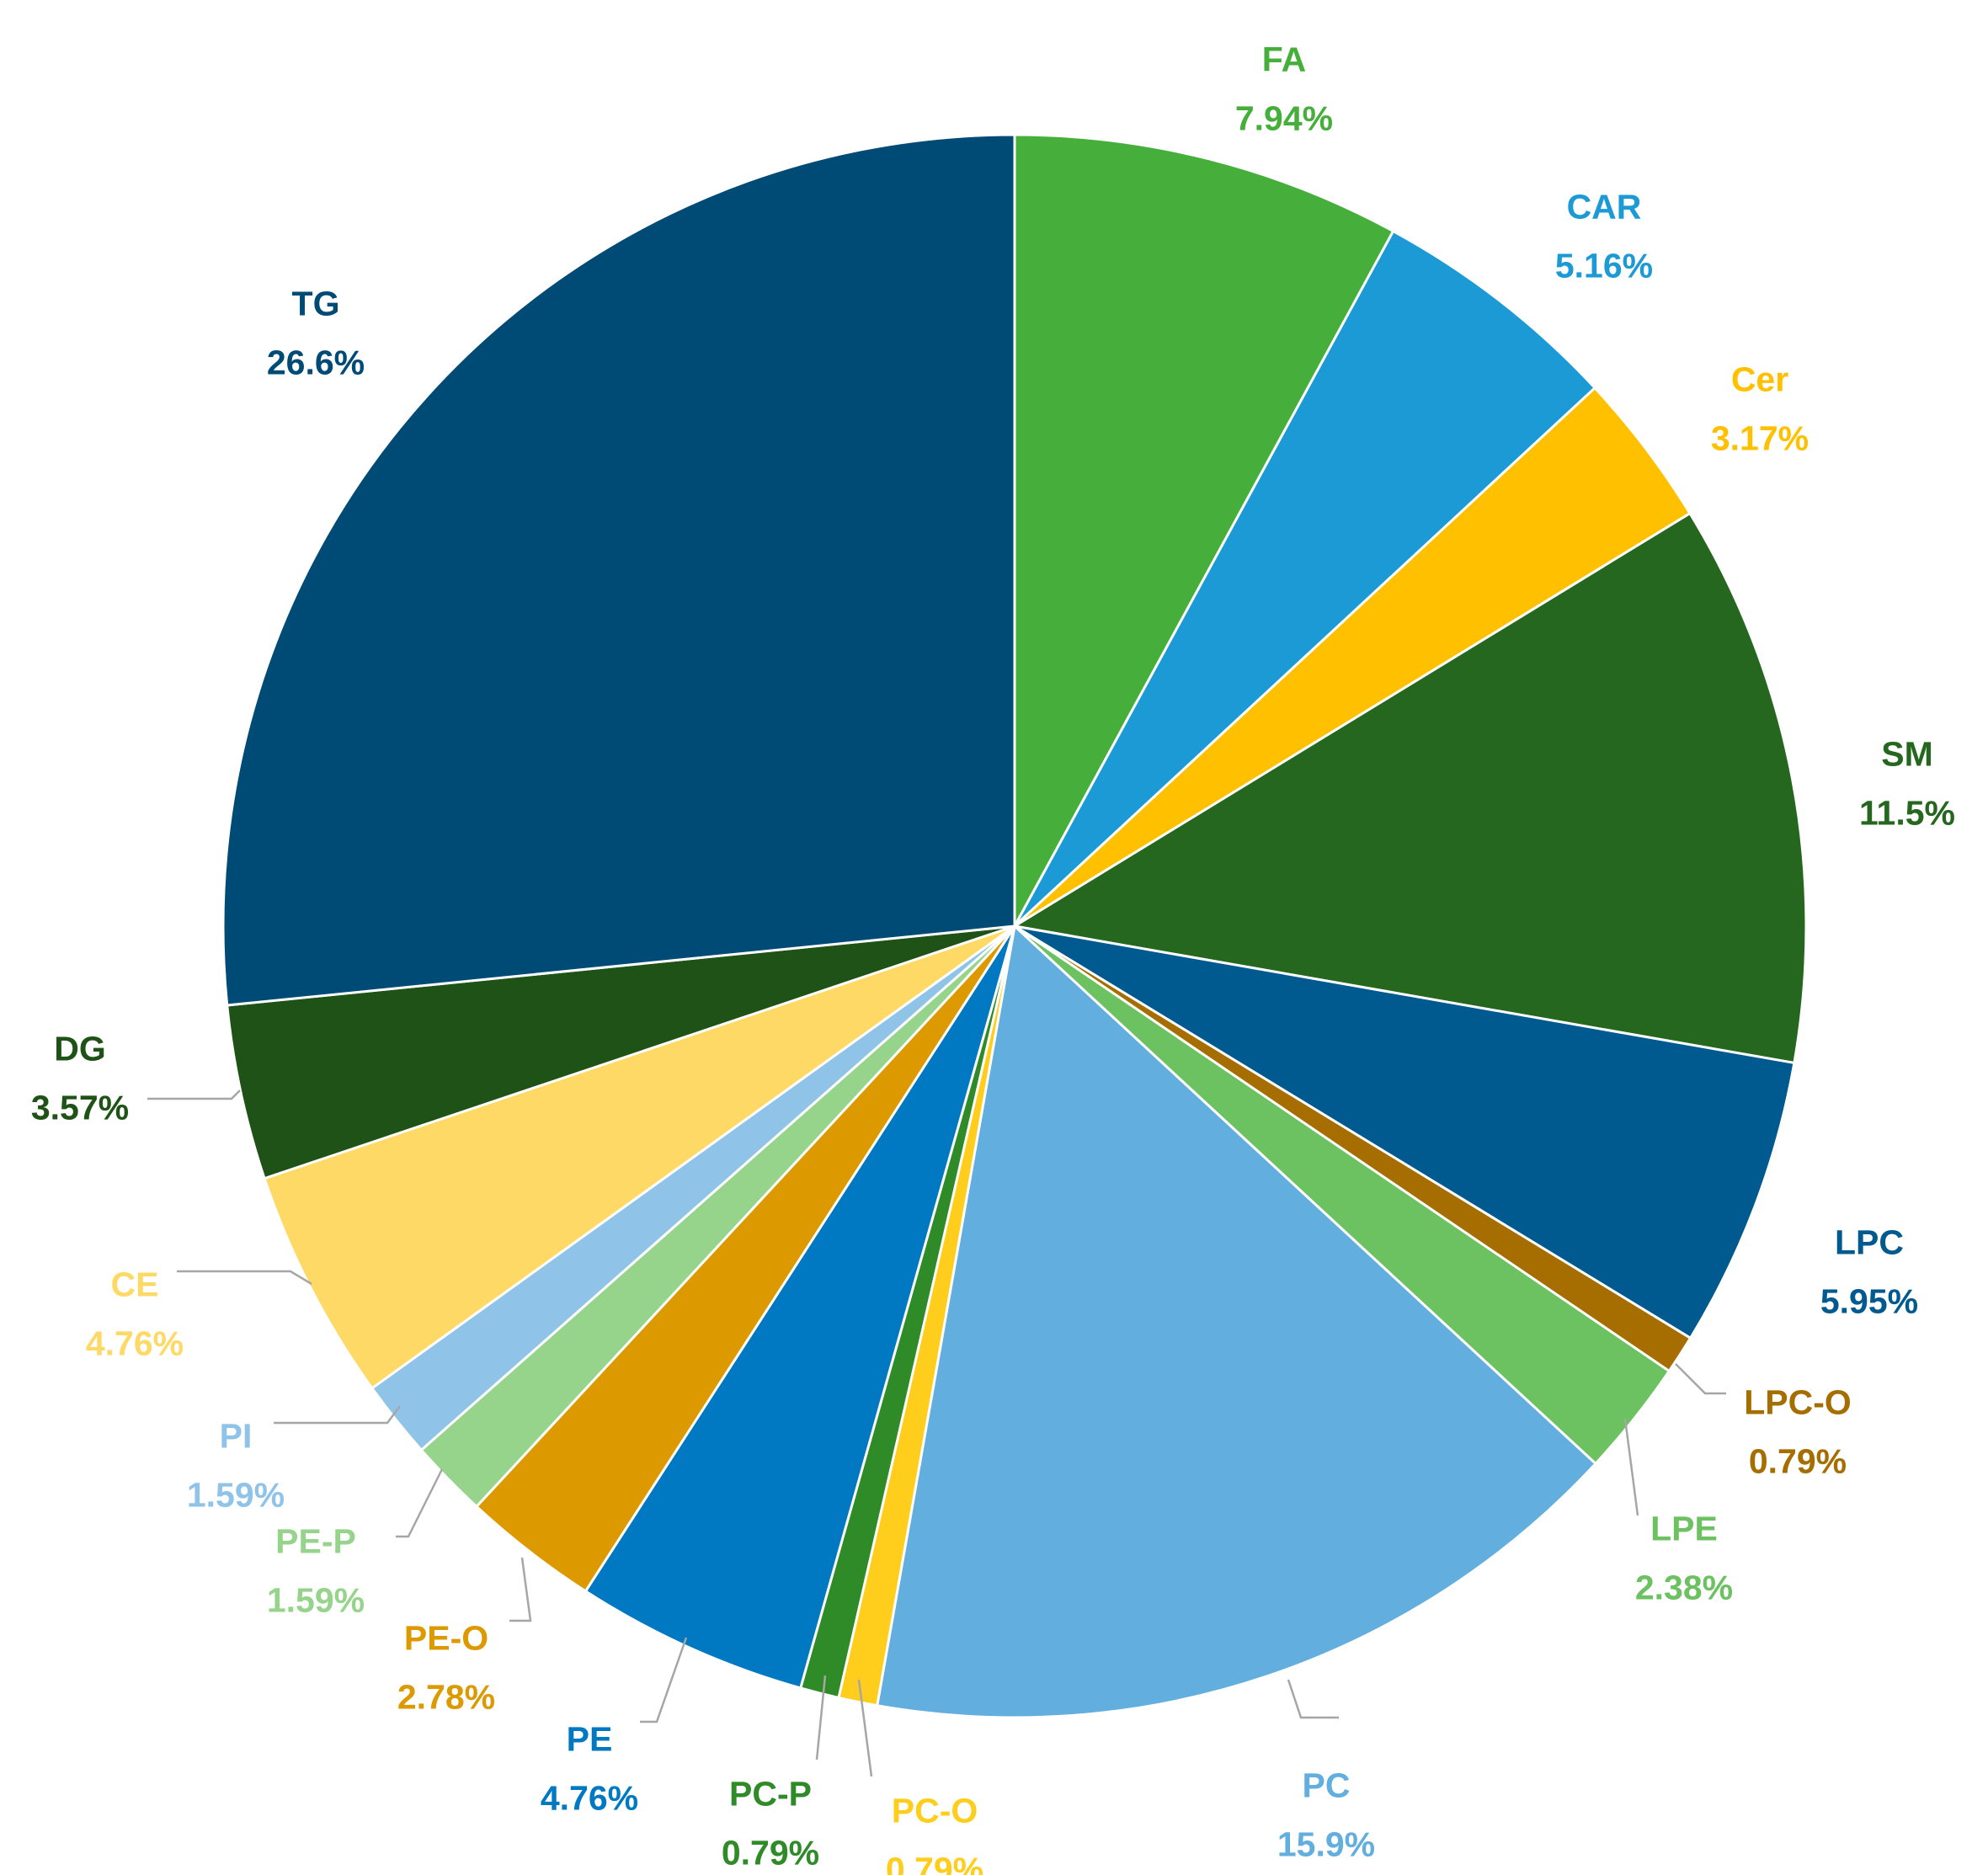  What do you see at coordinates (664, 1680) in the screenshot?
I see `leader-line-pe` at bounding box center [664, 1680].